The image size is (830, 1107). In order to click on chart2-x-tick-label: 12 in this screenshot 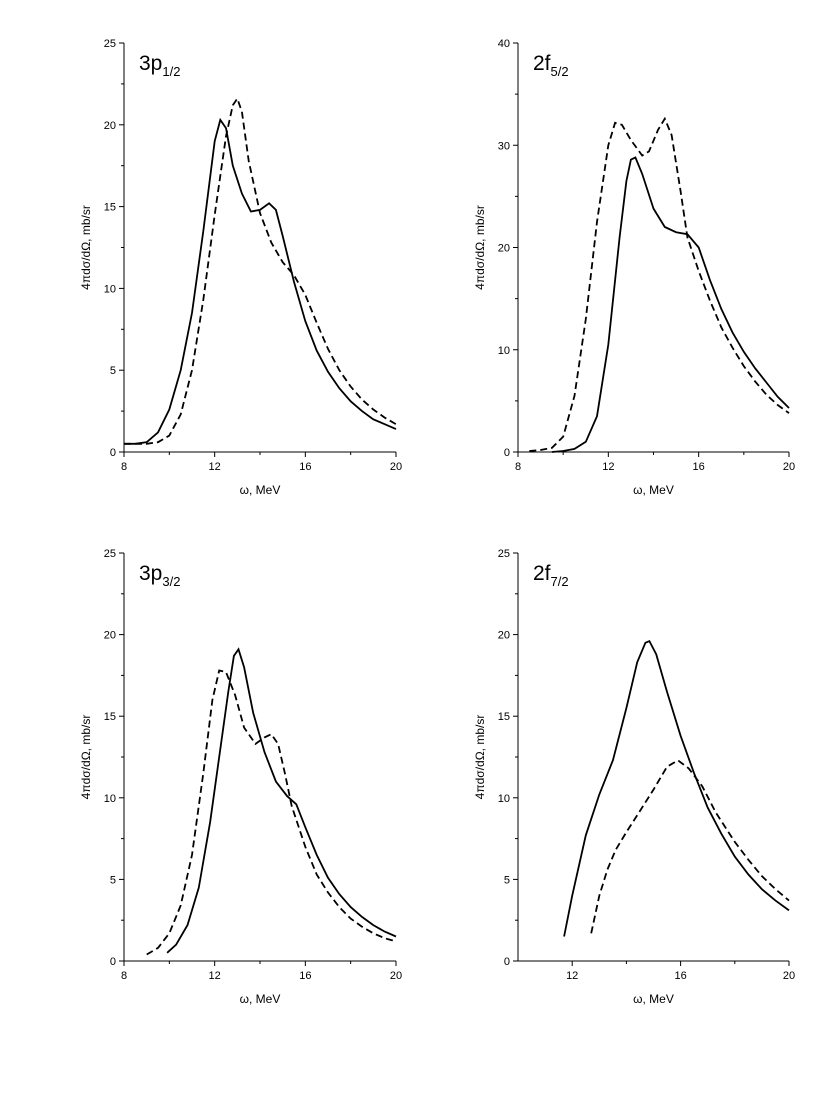, I will do `click(608, 467)`.